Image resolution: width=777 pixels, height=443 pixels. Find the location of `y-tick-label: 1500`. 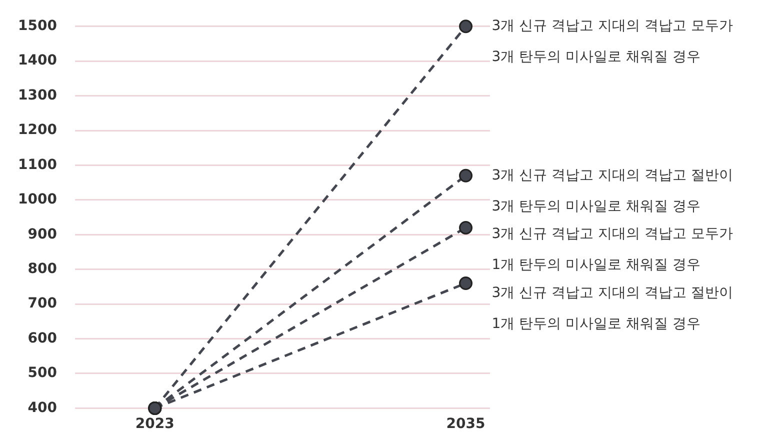

y-tick-label: 1500 is located at coordinates (38, 26).